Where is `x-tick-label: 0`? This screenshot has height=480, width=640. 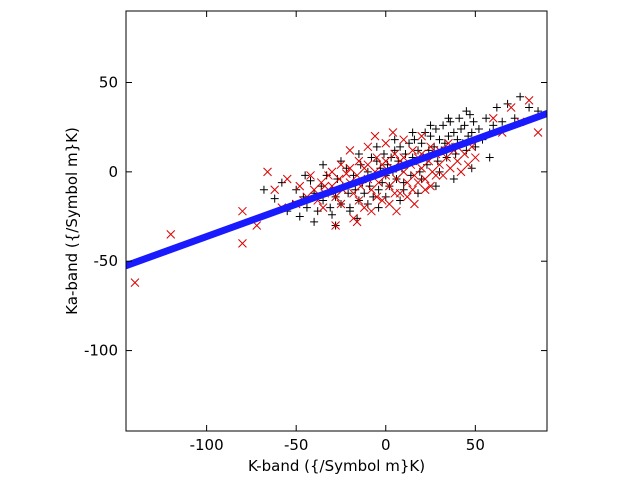 x-tick-label: 0 is located at coordinates (386, 445).